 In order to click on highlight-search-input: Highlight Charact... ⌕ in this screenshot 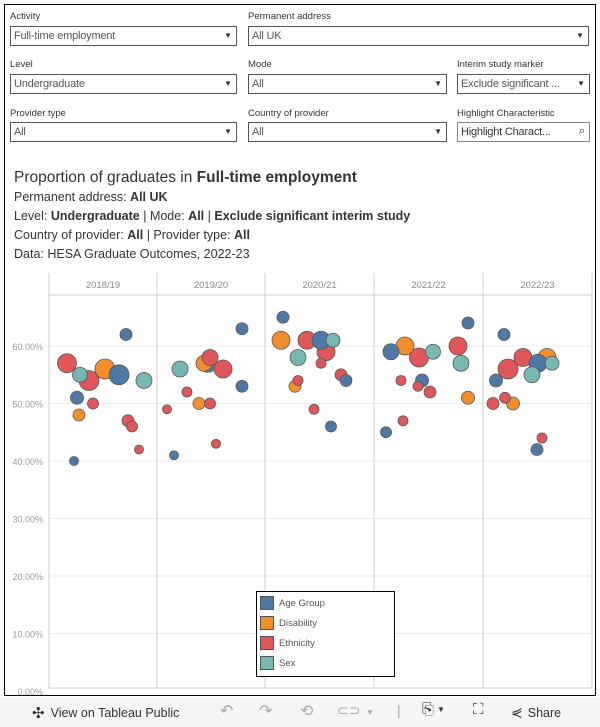, I will do `click(523, 132)`.